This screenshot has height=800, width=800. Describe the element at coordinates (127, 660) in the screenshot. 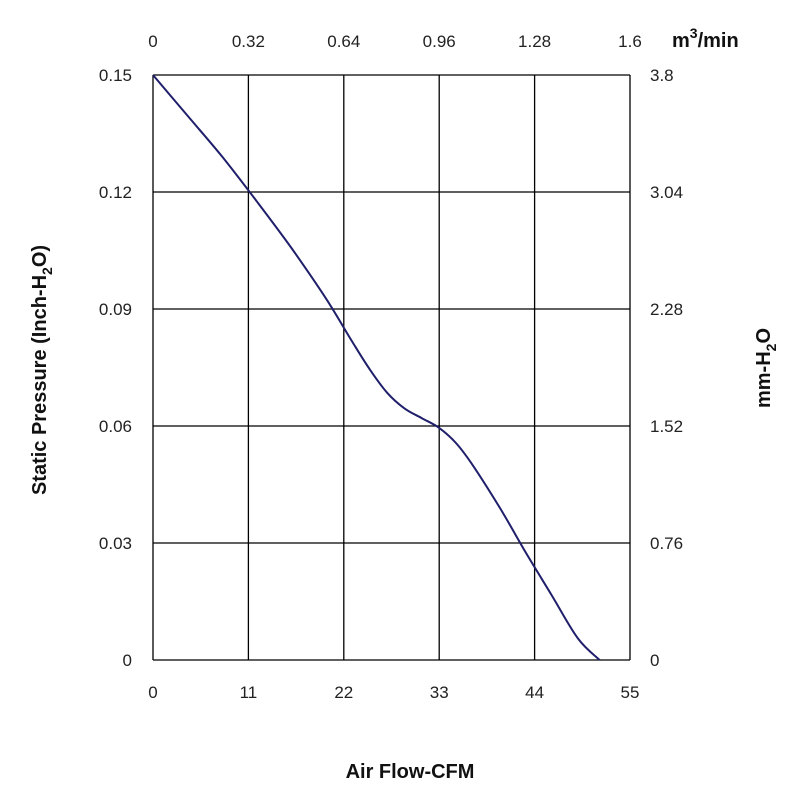

I see `y-tick-label: 0` at that location.